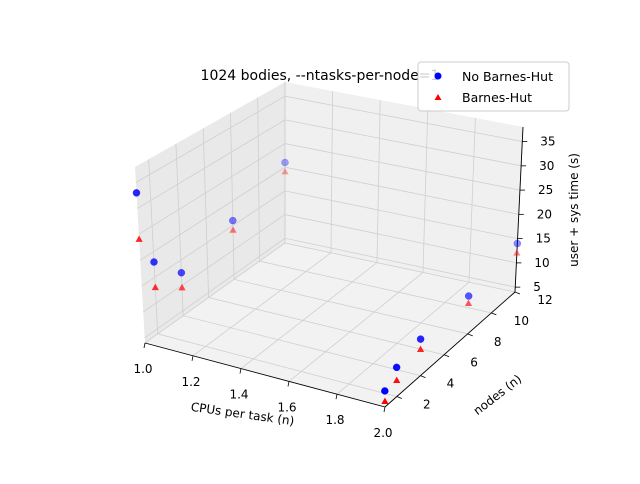  What do you see at coordinates (438, 97) in the screenshot?
I see `legend-marker-barnes-hut` at bounding box center [438, 97].